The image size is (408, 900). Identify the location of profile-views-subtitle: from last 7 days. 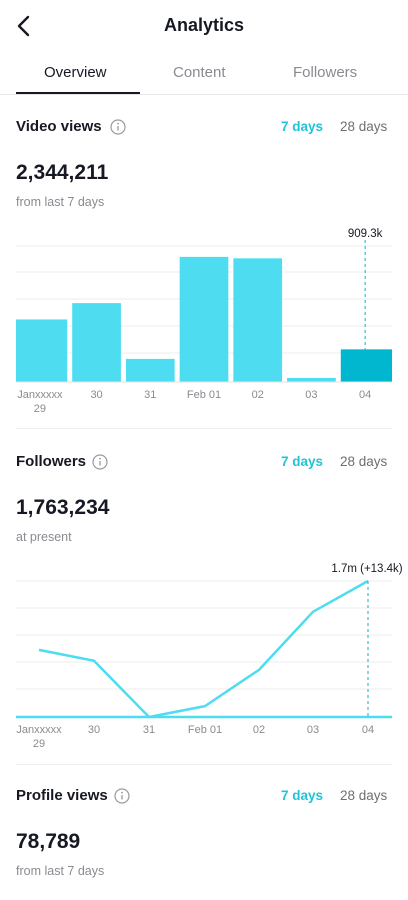
(60, 871).